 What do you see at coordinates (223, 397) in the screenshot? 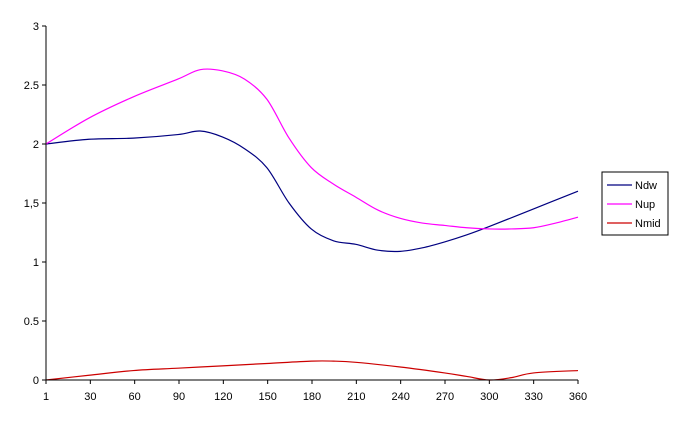
I see `x-tick-label: 120` at bounding box center [223, 397].